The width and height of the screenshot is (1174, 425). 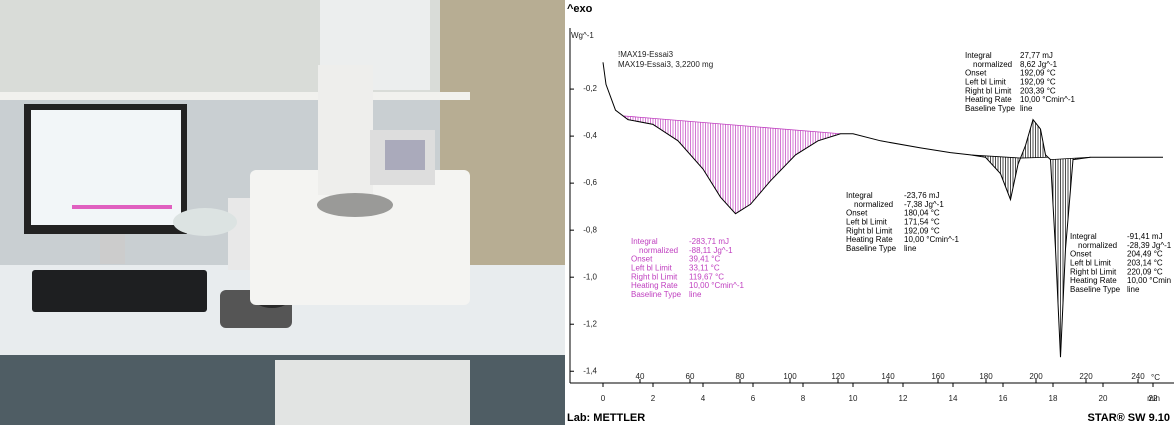 What do you see at coordinates (704, 259) in the screenshot?
I see `result-value: 39,41 °C` at bounding box center [704, 259].